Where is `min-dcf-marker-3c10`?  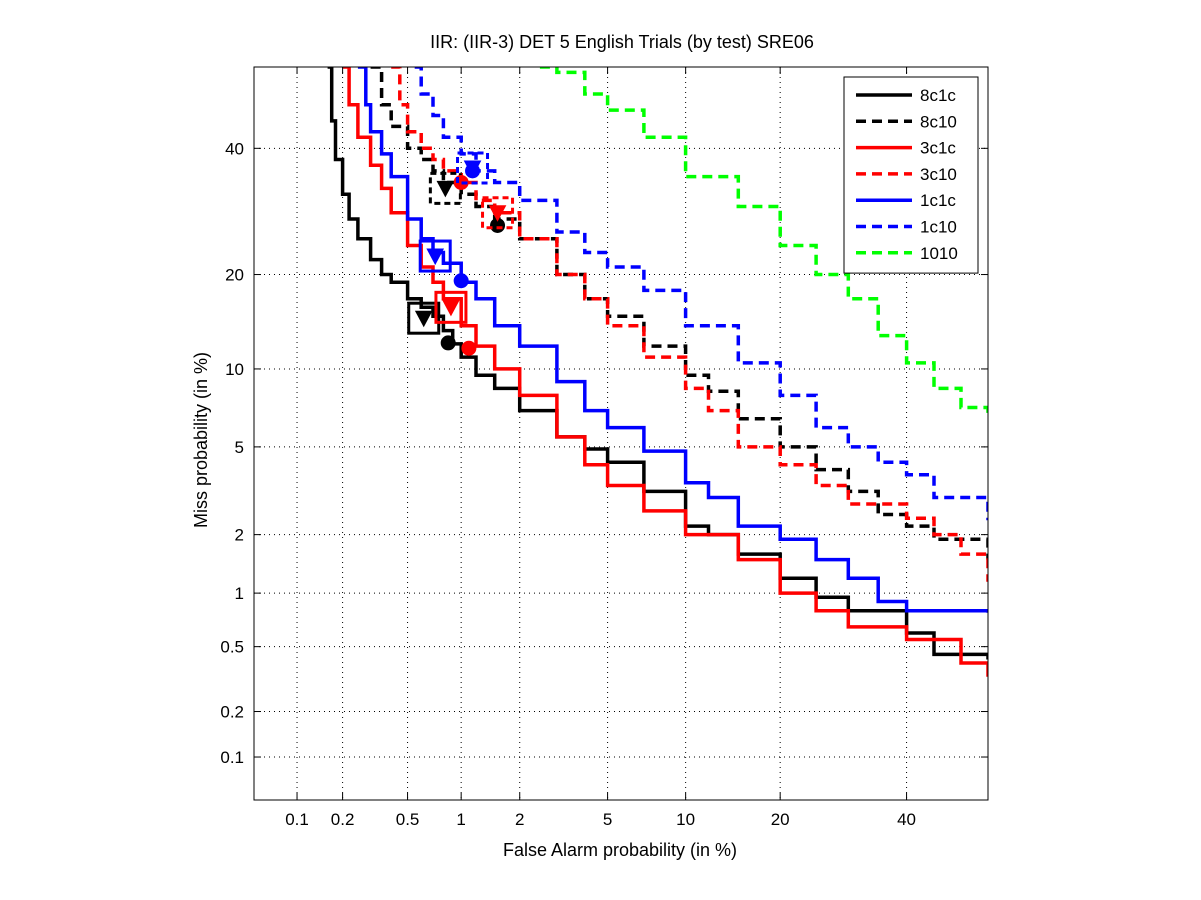 min-dcf-marker-3c10 is located at coordinates (497, 213).